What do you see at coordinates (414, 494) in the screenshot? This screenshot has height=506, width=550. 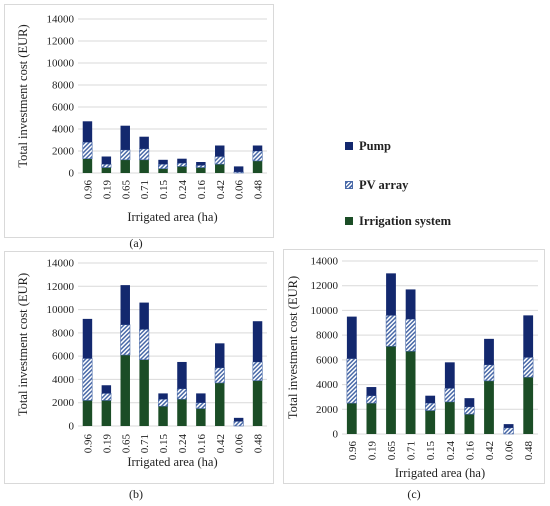 I see `caption-c: (c)` at bounding box center [414, 494].